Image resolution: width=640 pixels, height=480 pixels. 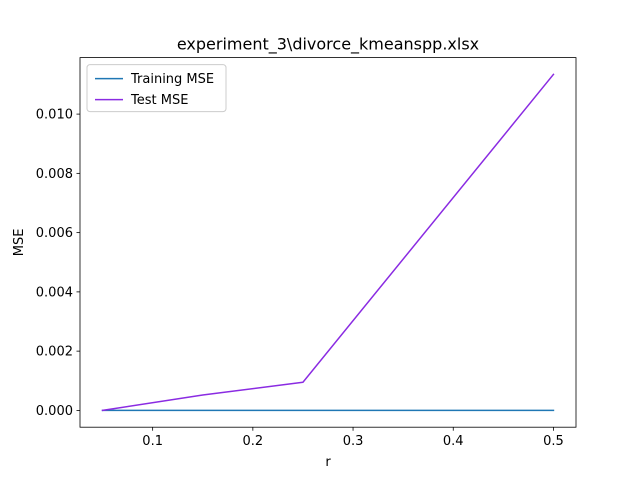 What do you see at coordinates (156, 88) in the screenshot?
I see `legend: Training MSE Test MSE` at bounding box center [156, 88].